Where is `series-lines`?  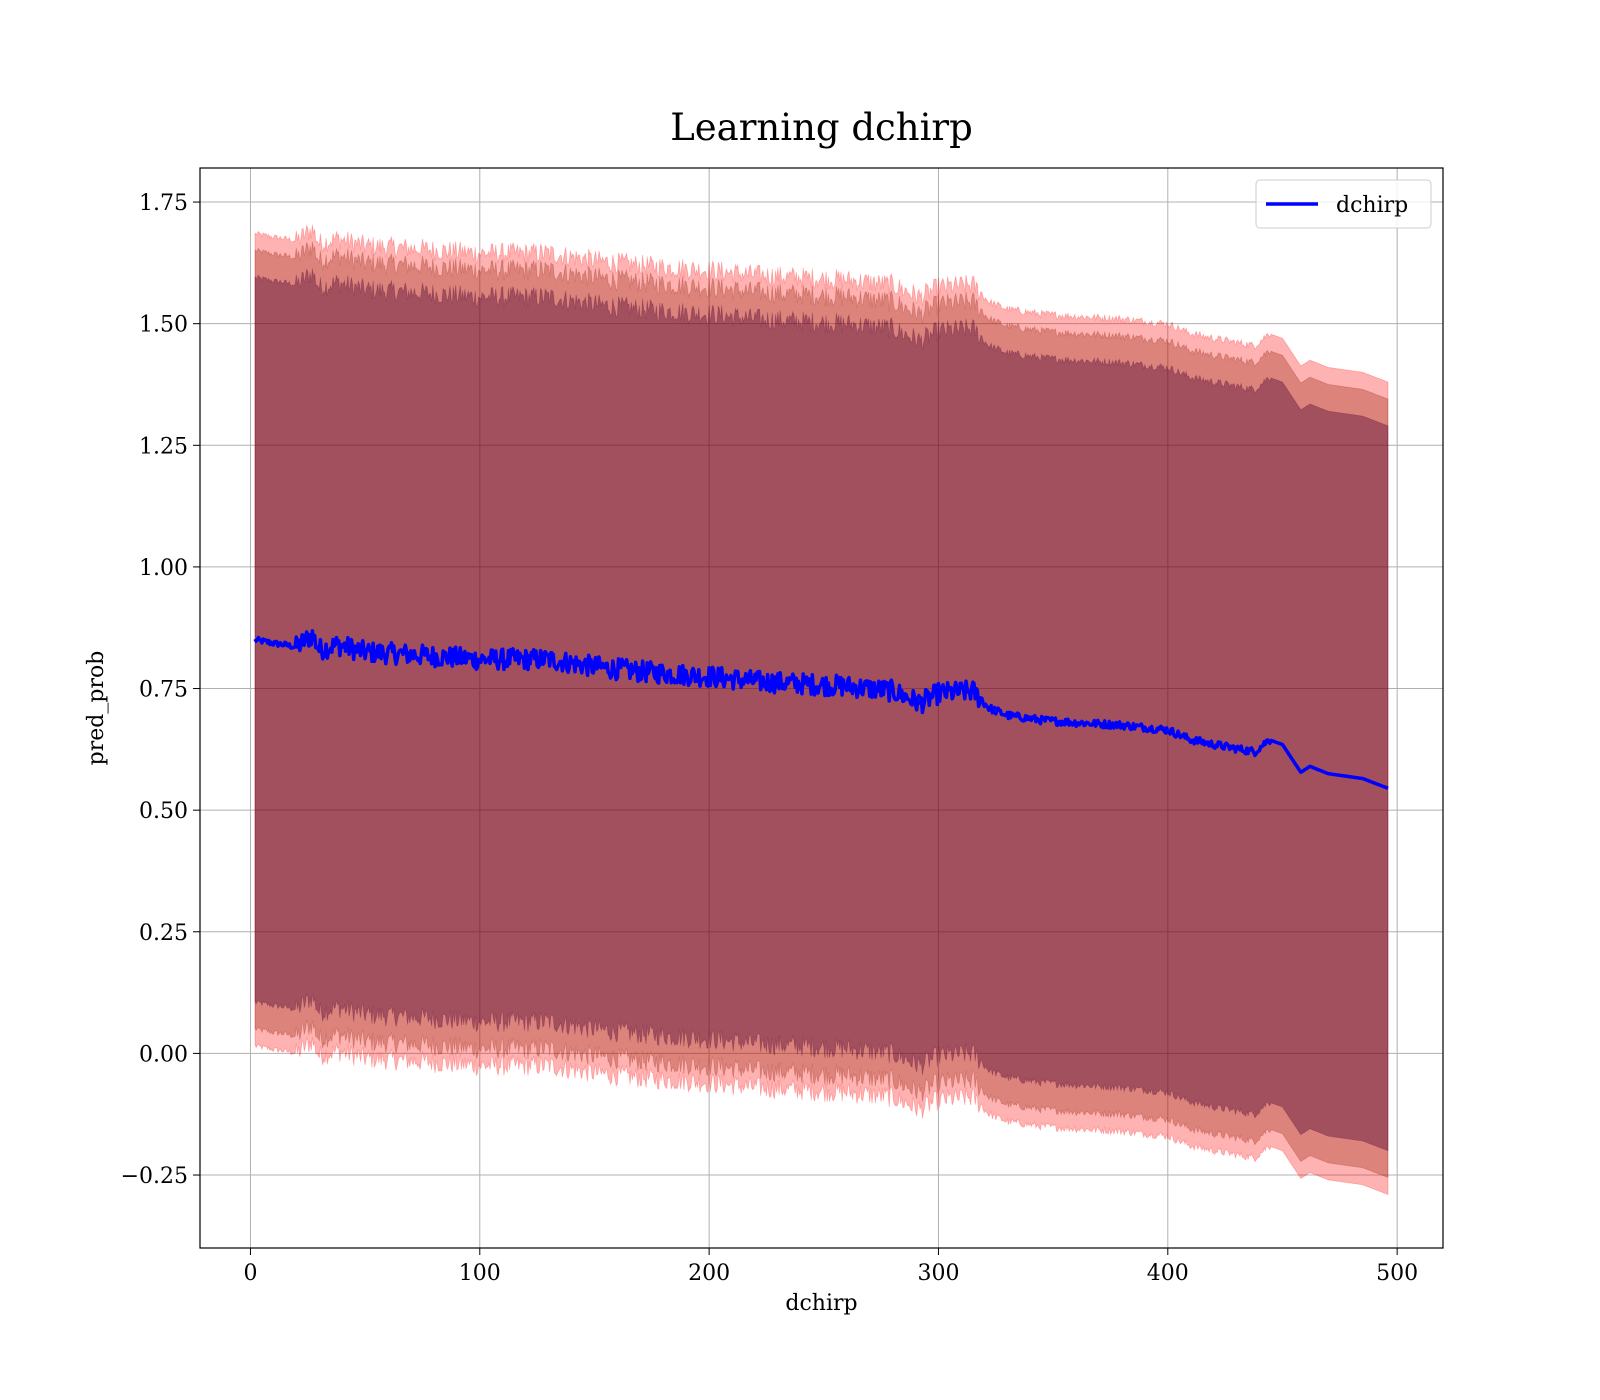 series-lines is located at coordinates (821, 709).